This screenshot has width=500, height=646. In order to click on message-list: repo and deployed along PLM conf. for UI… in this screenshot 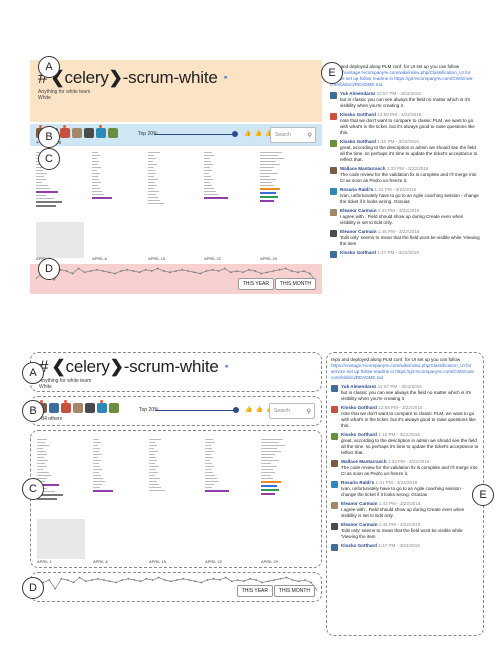, I will do `click(405, 455)`.